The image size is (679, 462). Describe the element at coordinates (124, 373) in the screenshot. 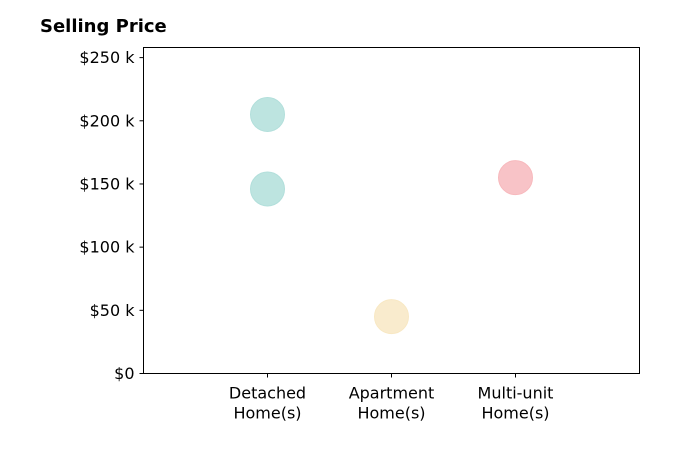

I see `y-tick-label-0: $0` at that location.